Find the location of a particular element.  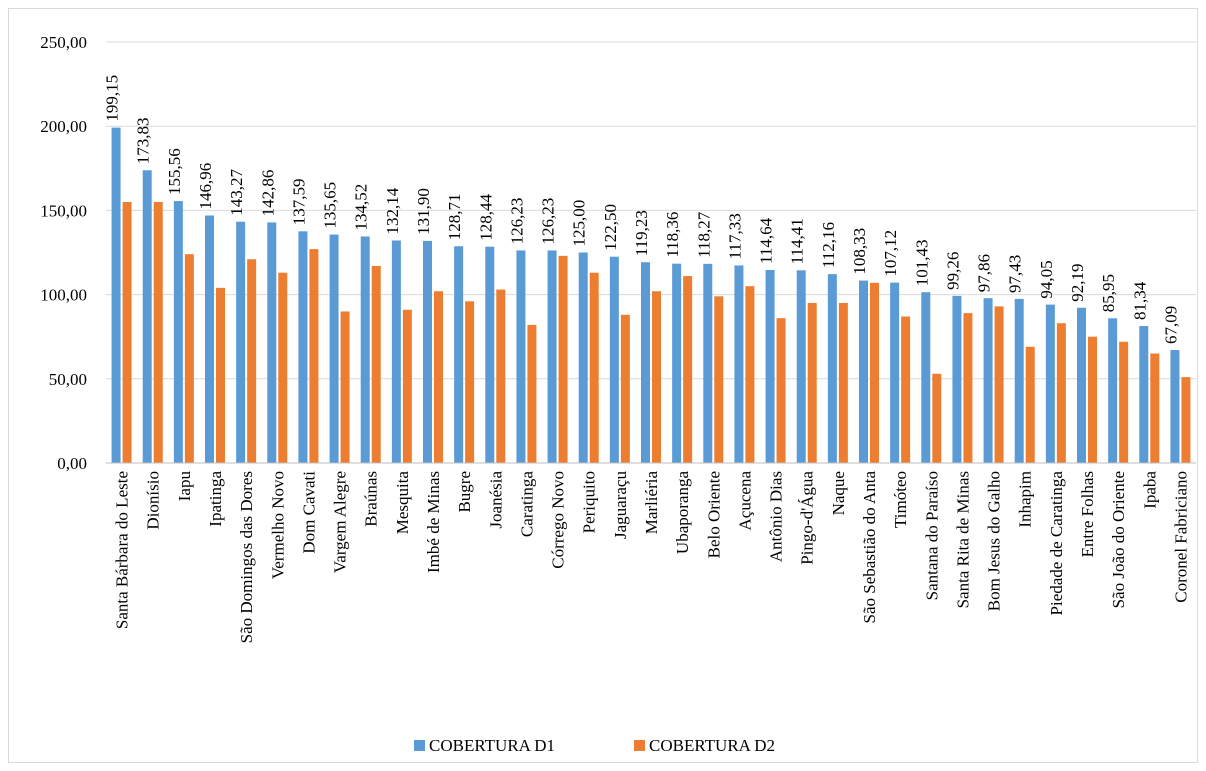

data-label-d1: 94,05 is located at coordinates (1046, 279).